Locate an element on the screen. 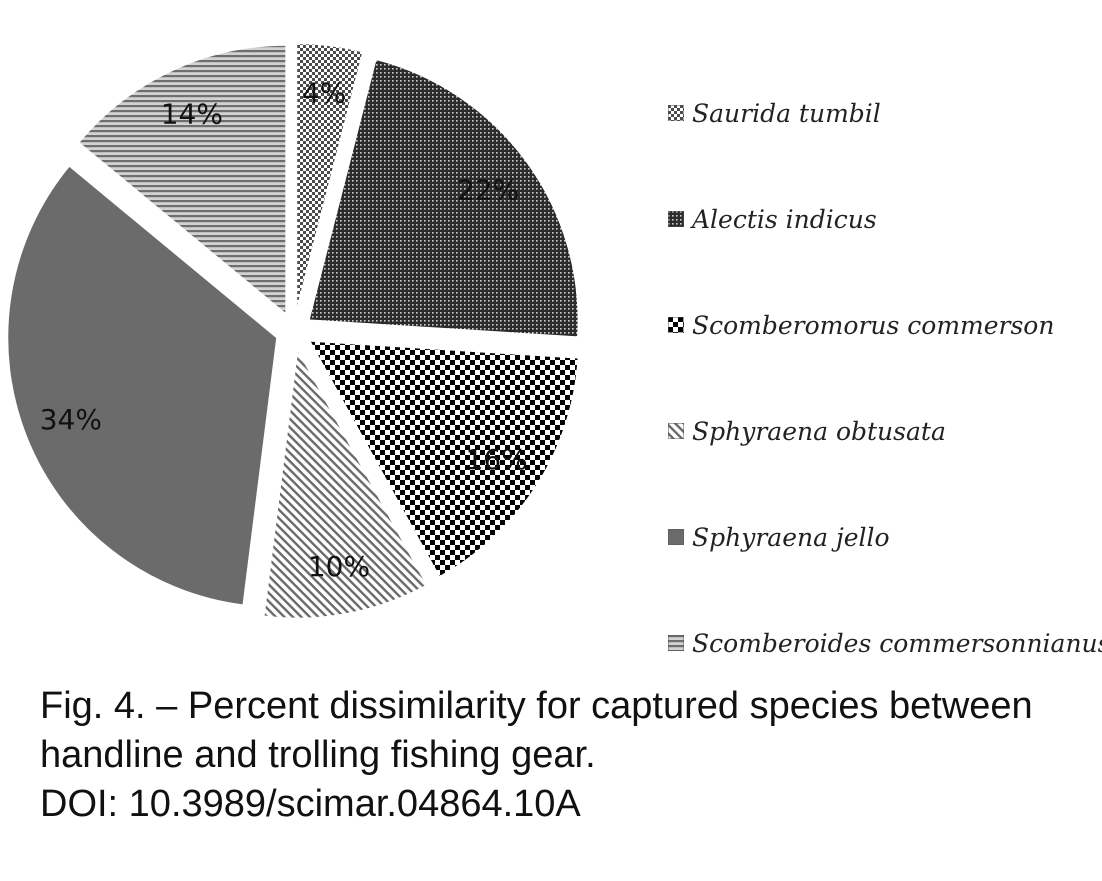 The width and height of the screenshot is (1102, 881). legend-label: Alectis indicus is located at coordinates (784, 219).